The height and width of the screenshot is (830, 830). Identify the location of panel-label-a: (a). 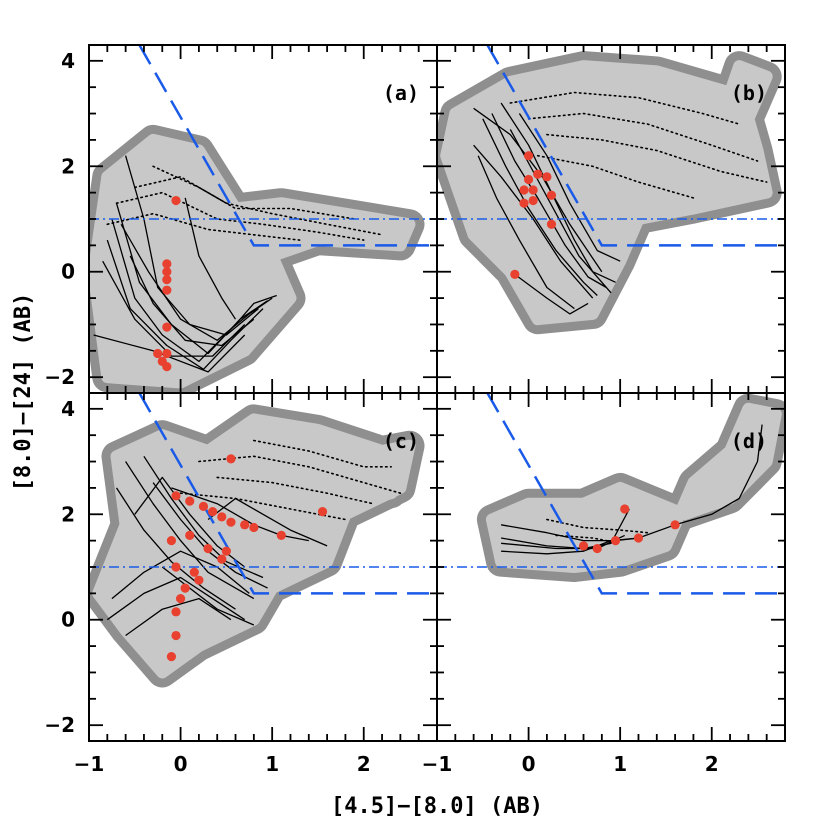
(401, 93).